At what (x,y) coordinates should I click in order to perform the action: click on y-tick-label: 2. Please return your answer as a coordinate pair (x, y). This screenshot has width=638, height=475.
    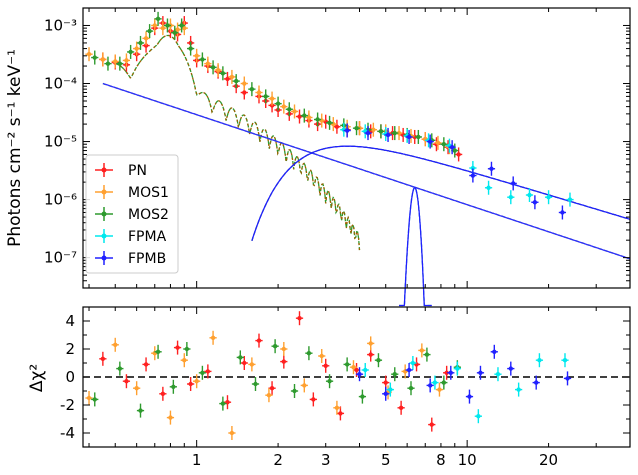
    Looking at the image, I should click on (70, 349).